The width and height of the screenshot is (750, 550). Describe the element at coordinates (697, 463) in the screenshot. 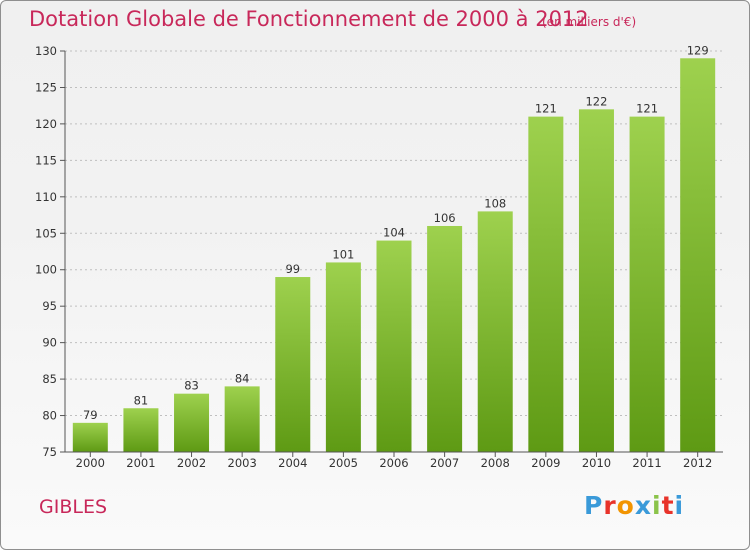

I see `x-tick-label: 2012` at that location.